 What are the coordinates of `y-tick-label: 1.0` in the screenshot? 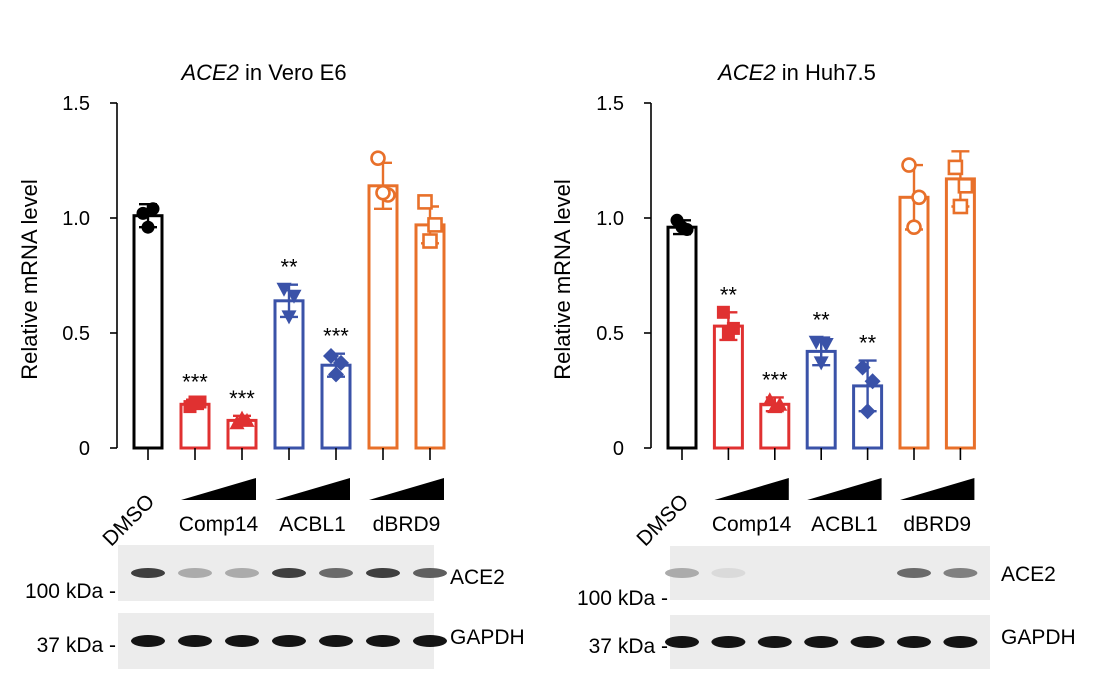 It's located at (76, 219).